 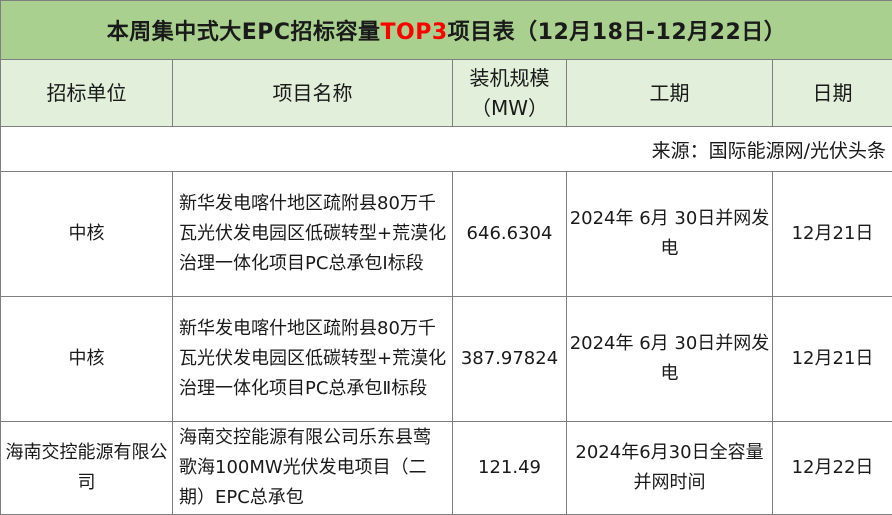 I want to click on row-unit: 海南交控能源有限公司, so click(x=87, y=468).